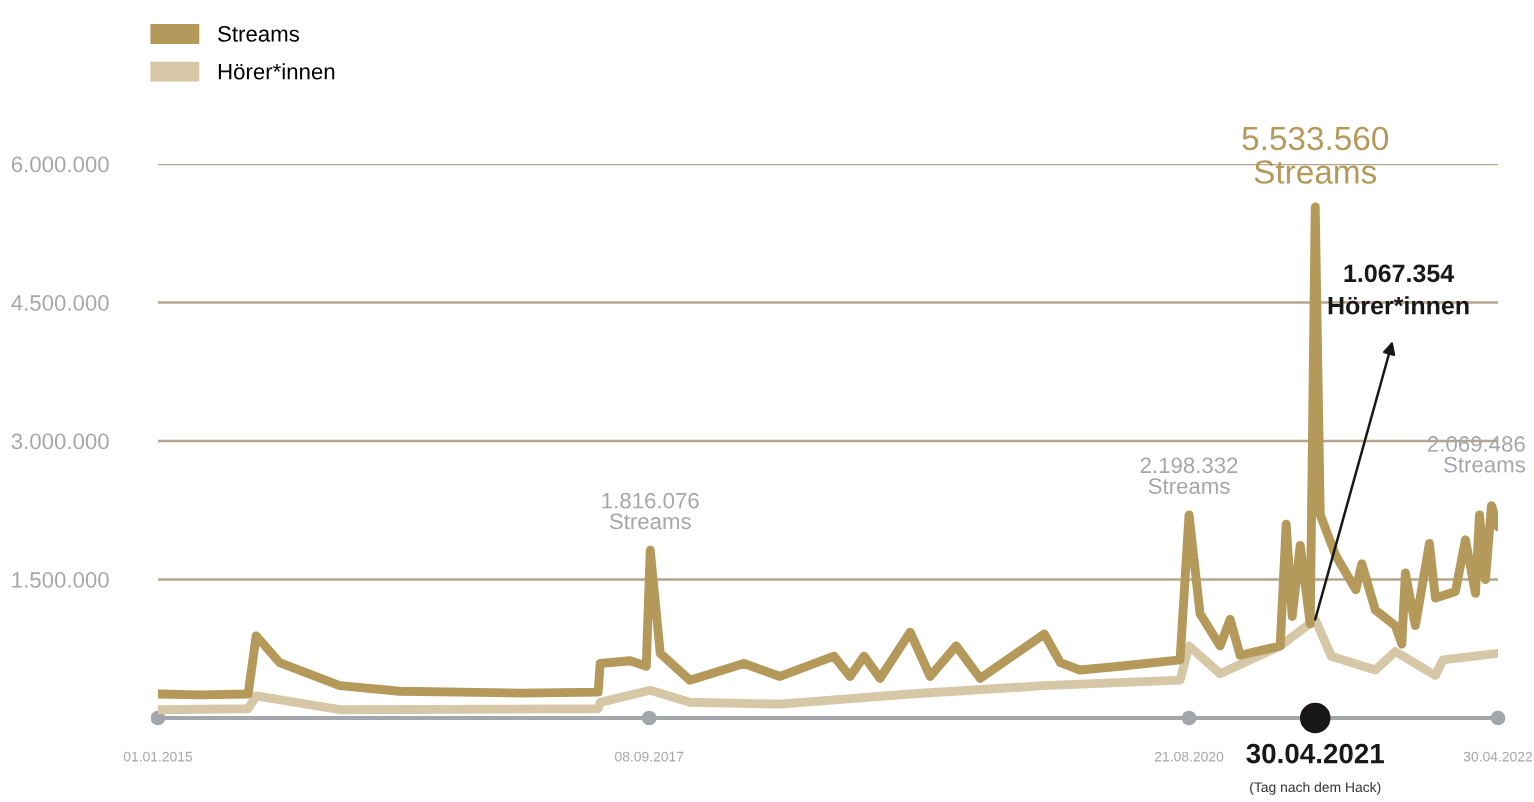 The height and width of the screenshot is (802, 1534). What do you see at coordinates (60, 164) in the screenshot?
I see `y-tick-label: 6.000.000` at bounding box center [60, 164].